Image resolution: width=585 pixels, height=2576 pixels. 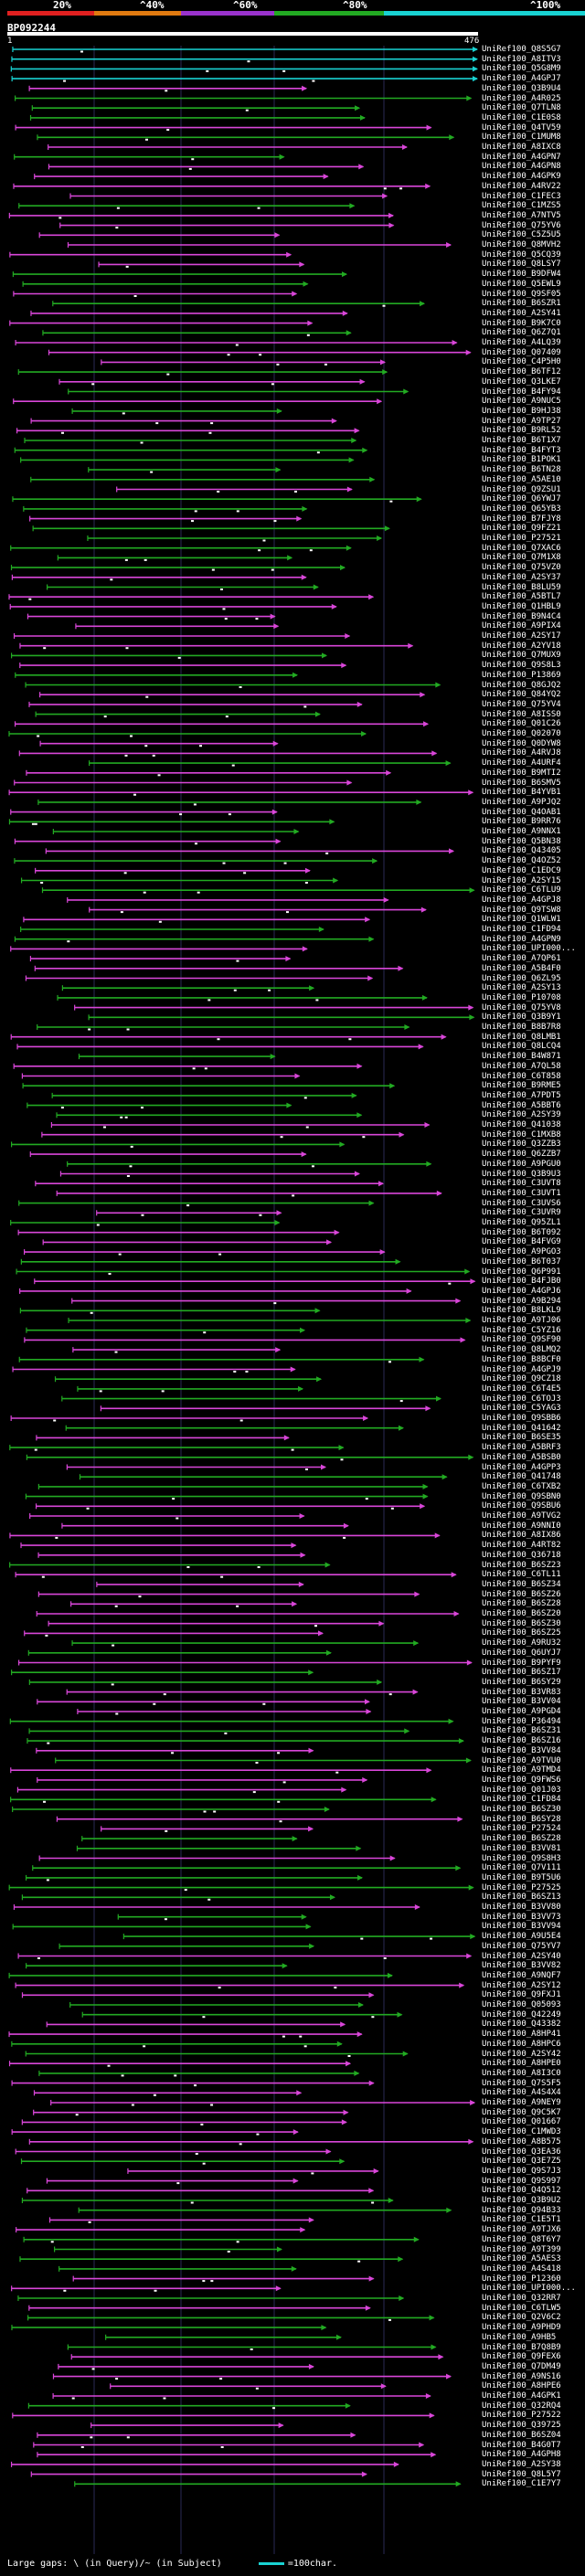 What do you see at coordinates (521, 1320) in the screenshot?
I see `hit-label: UniRef100_A9TJ06` at bounding box center [521, 1320].